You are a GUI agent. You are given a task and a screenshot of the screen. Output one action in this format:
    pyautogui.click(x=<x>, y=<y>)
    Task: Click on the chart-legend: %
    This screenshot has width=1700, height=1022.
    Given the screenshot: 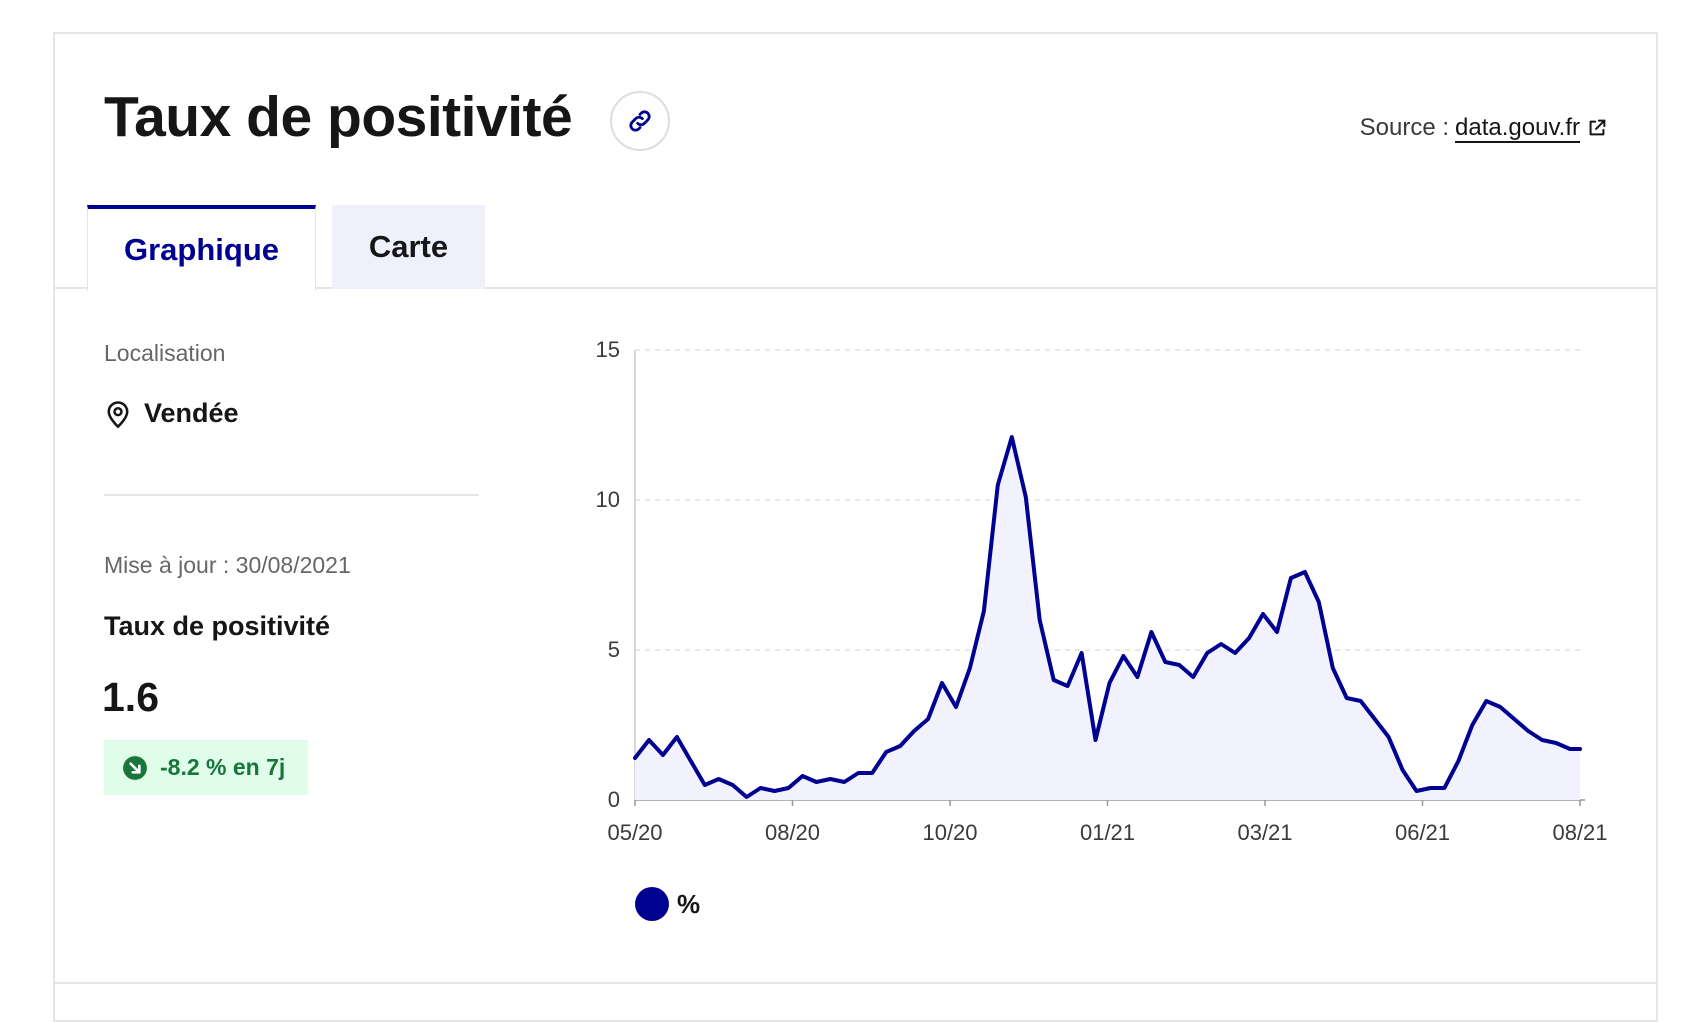 What is the action you would take?
    pyautogui.click(x=667, y=904)
    